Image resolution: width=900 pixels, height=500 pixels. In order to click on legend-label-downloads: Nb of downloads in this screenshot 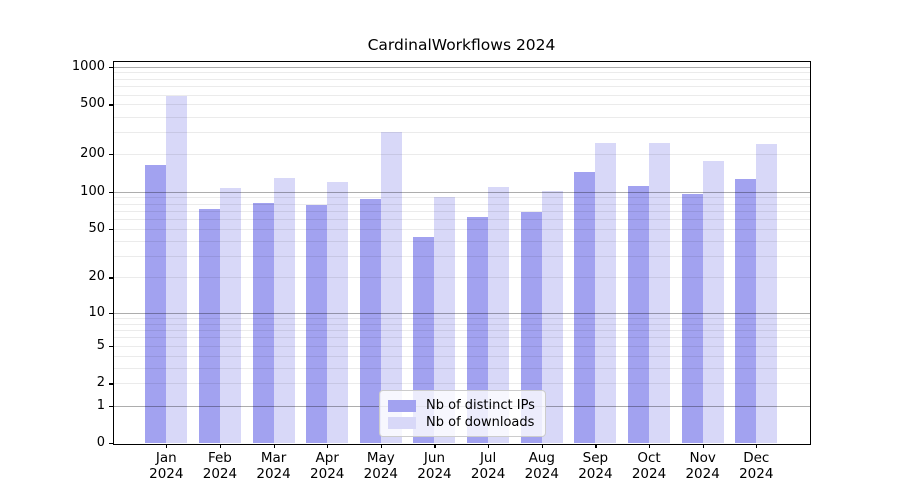, I will do `click(480, 422)`.